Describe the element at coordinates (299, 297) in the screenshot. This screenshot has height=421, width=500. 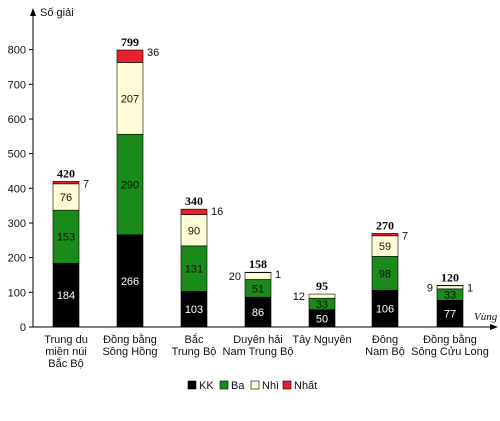
I see `data-label: 12` at that location.